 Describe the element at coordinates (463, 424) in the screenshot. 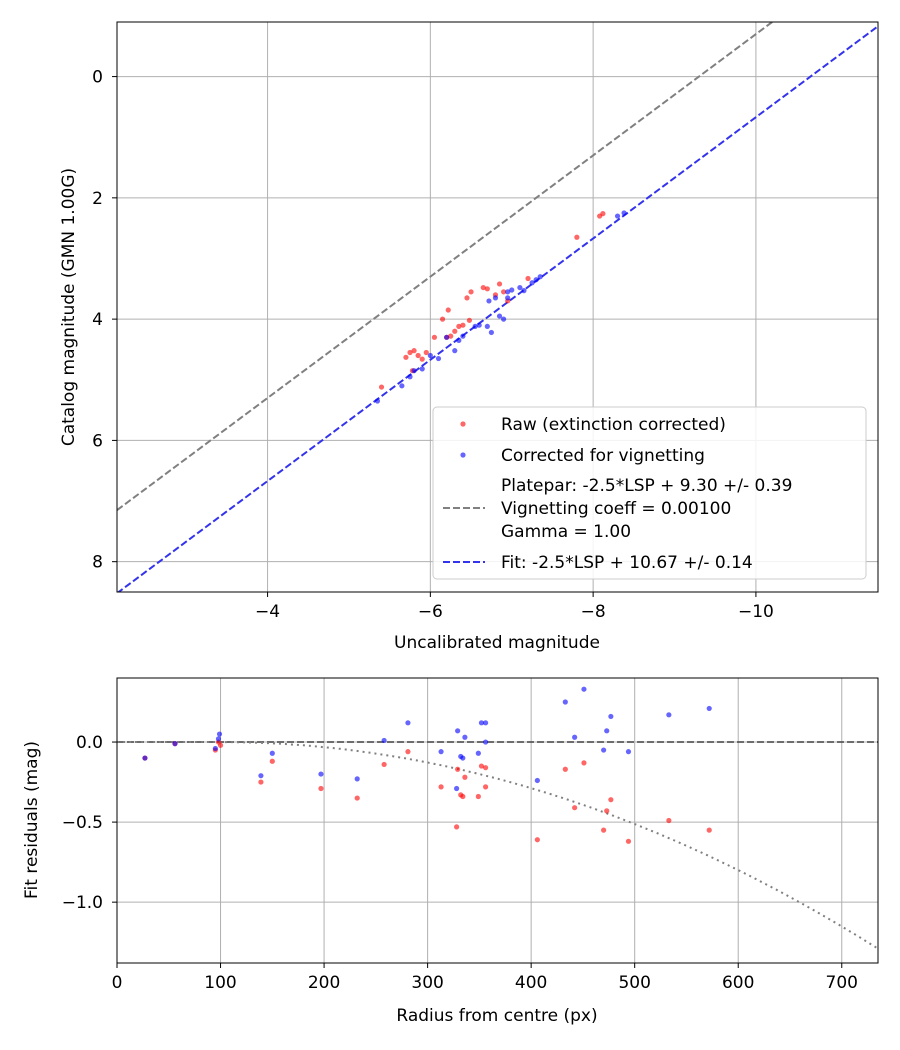

I see `legend-raw-marker` at that location.